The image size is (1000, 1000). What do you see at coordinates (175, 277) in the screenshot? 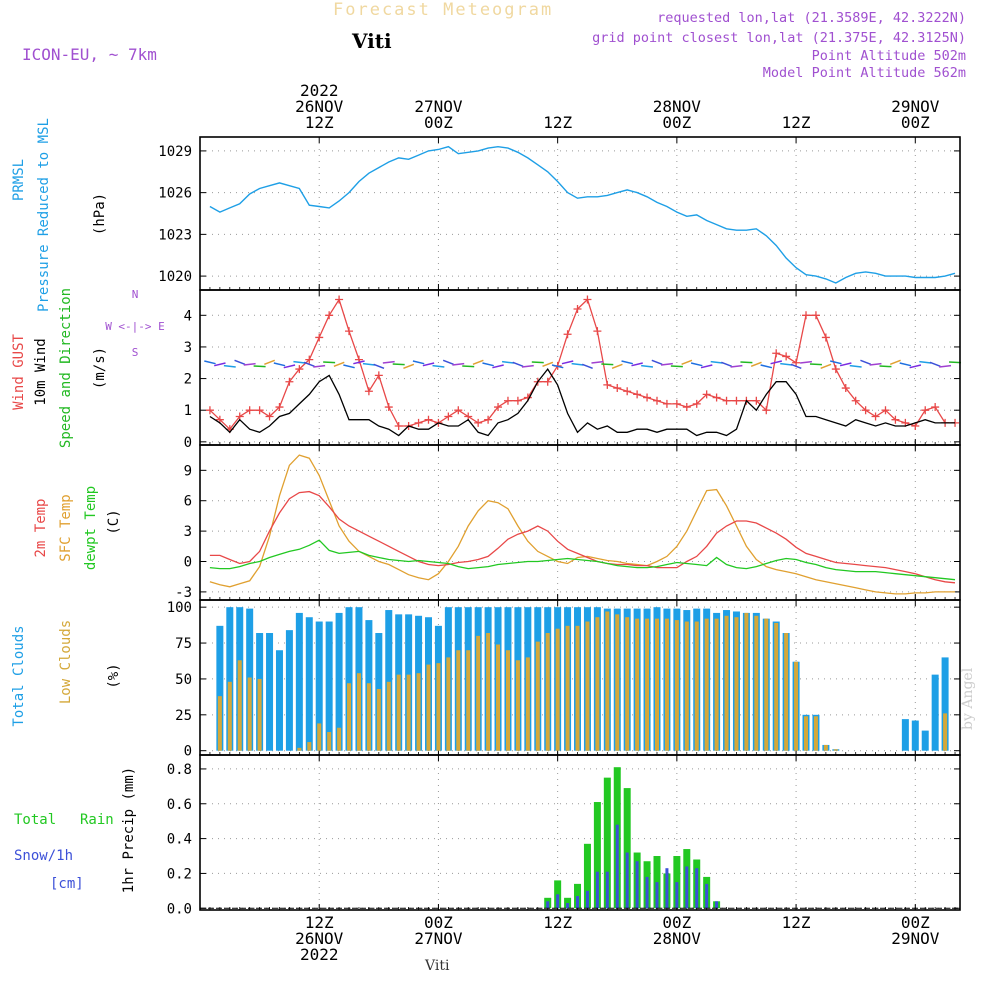
I see `y-tick-label: 1020` at bounding box center [175, 277].